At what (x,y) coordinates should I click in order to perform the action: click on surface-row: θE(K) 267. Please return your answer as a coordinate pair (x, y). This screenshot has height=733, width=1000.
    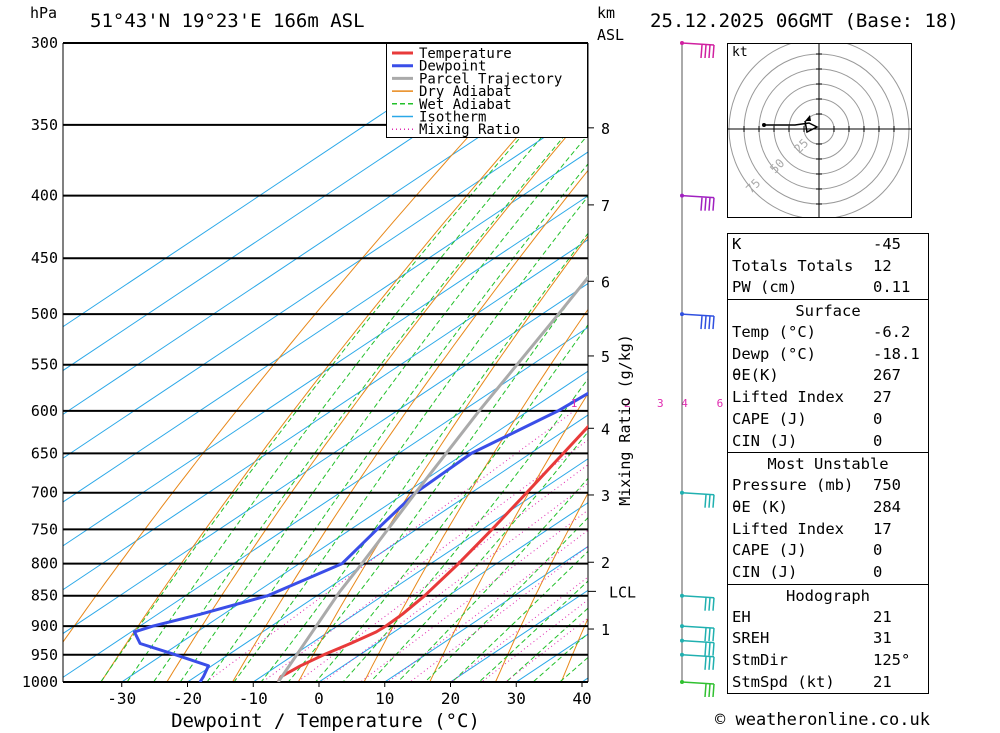
    Looking at the image, I should click on (828, 376).